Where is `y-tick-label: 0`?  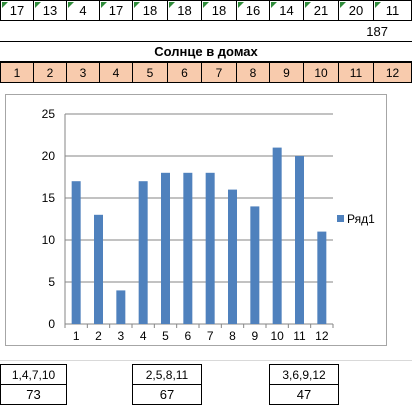 y-tick-label: 0 is located at coordinates (51, 324).